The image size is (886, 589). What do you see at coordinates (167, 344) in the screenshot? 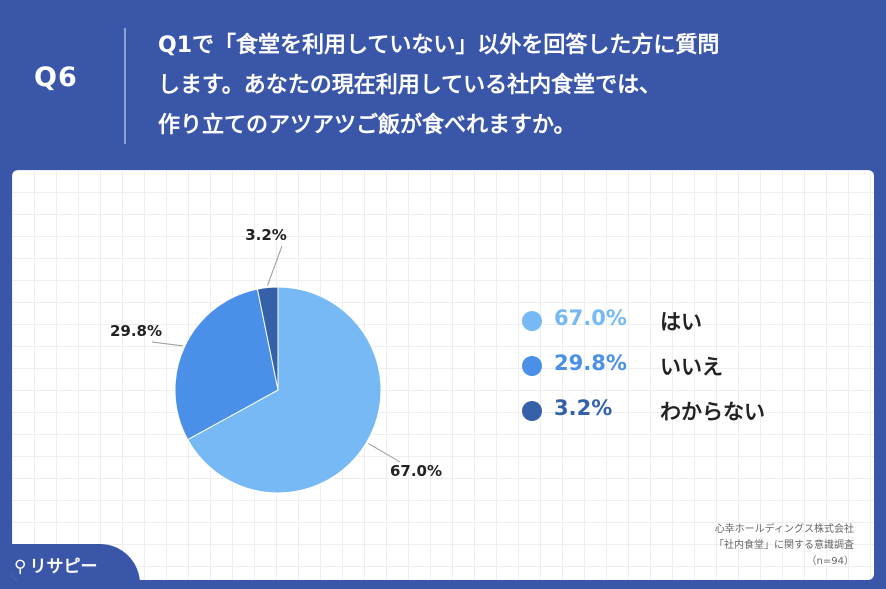
I see `leader-line-no` at bounding box center [167, 344].